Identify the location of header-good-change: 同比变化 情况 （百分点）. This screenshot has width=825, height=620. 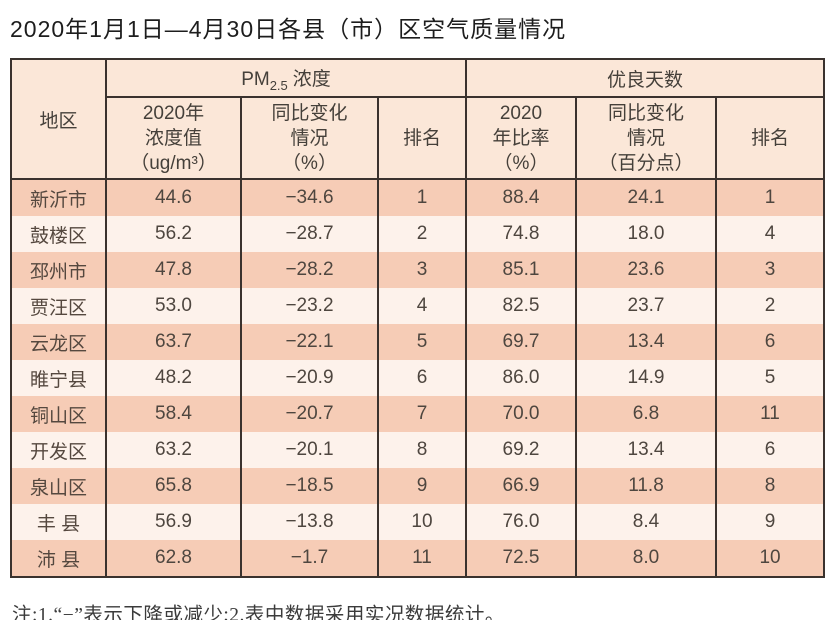
(646, 138).